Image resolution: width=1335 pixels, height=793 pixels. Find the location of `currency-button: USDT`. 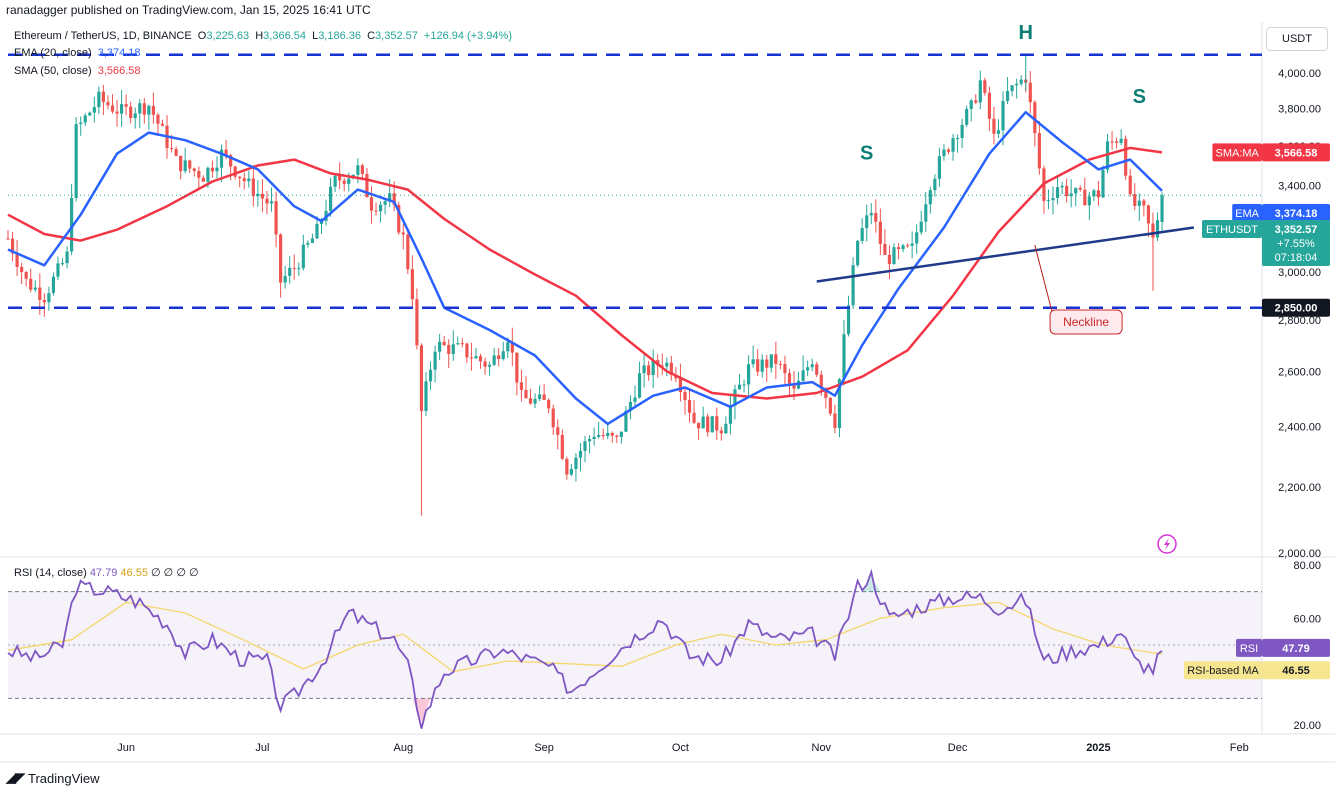

currency-button: USDT is located at coordinates (1297, 39).